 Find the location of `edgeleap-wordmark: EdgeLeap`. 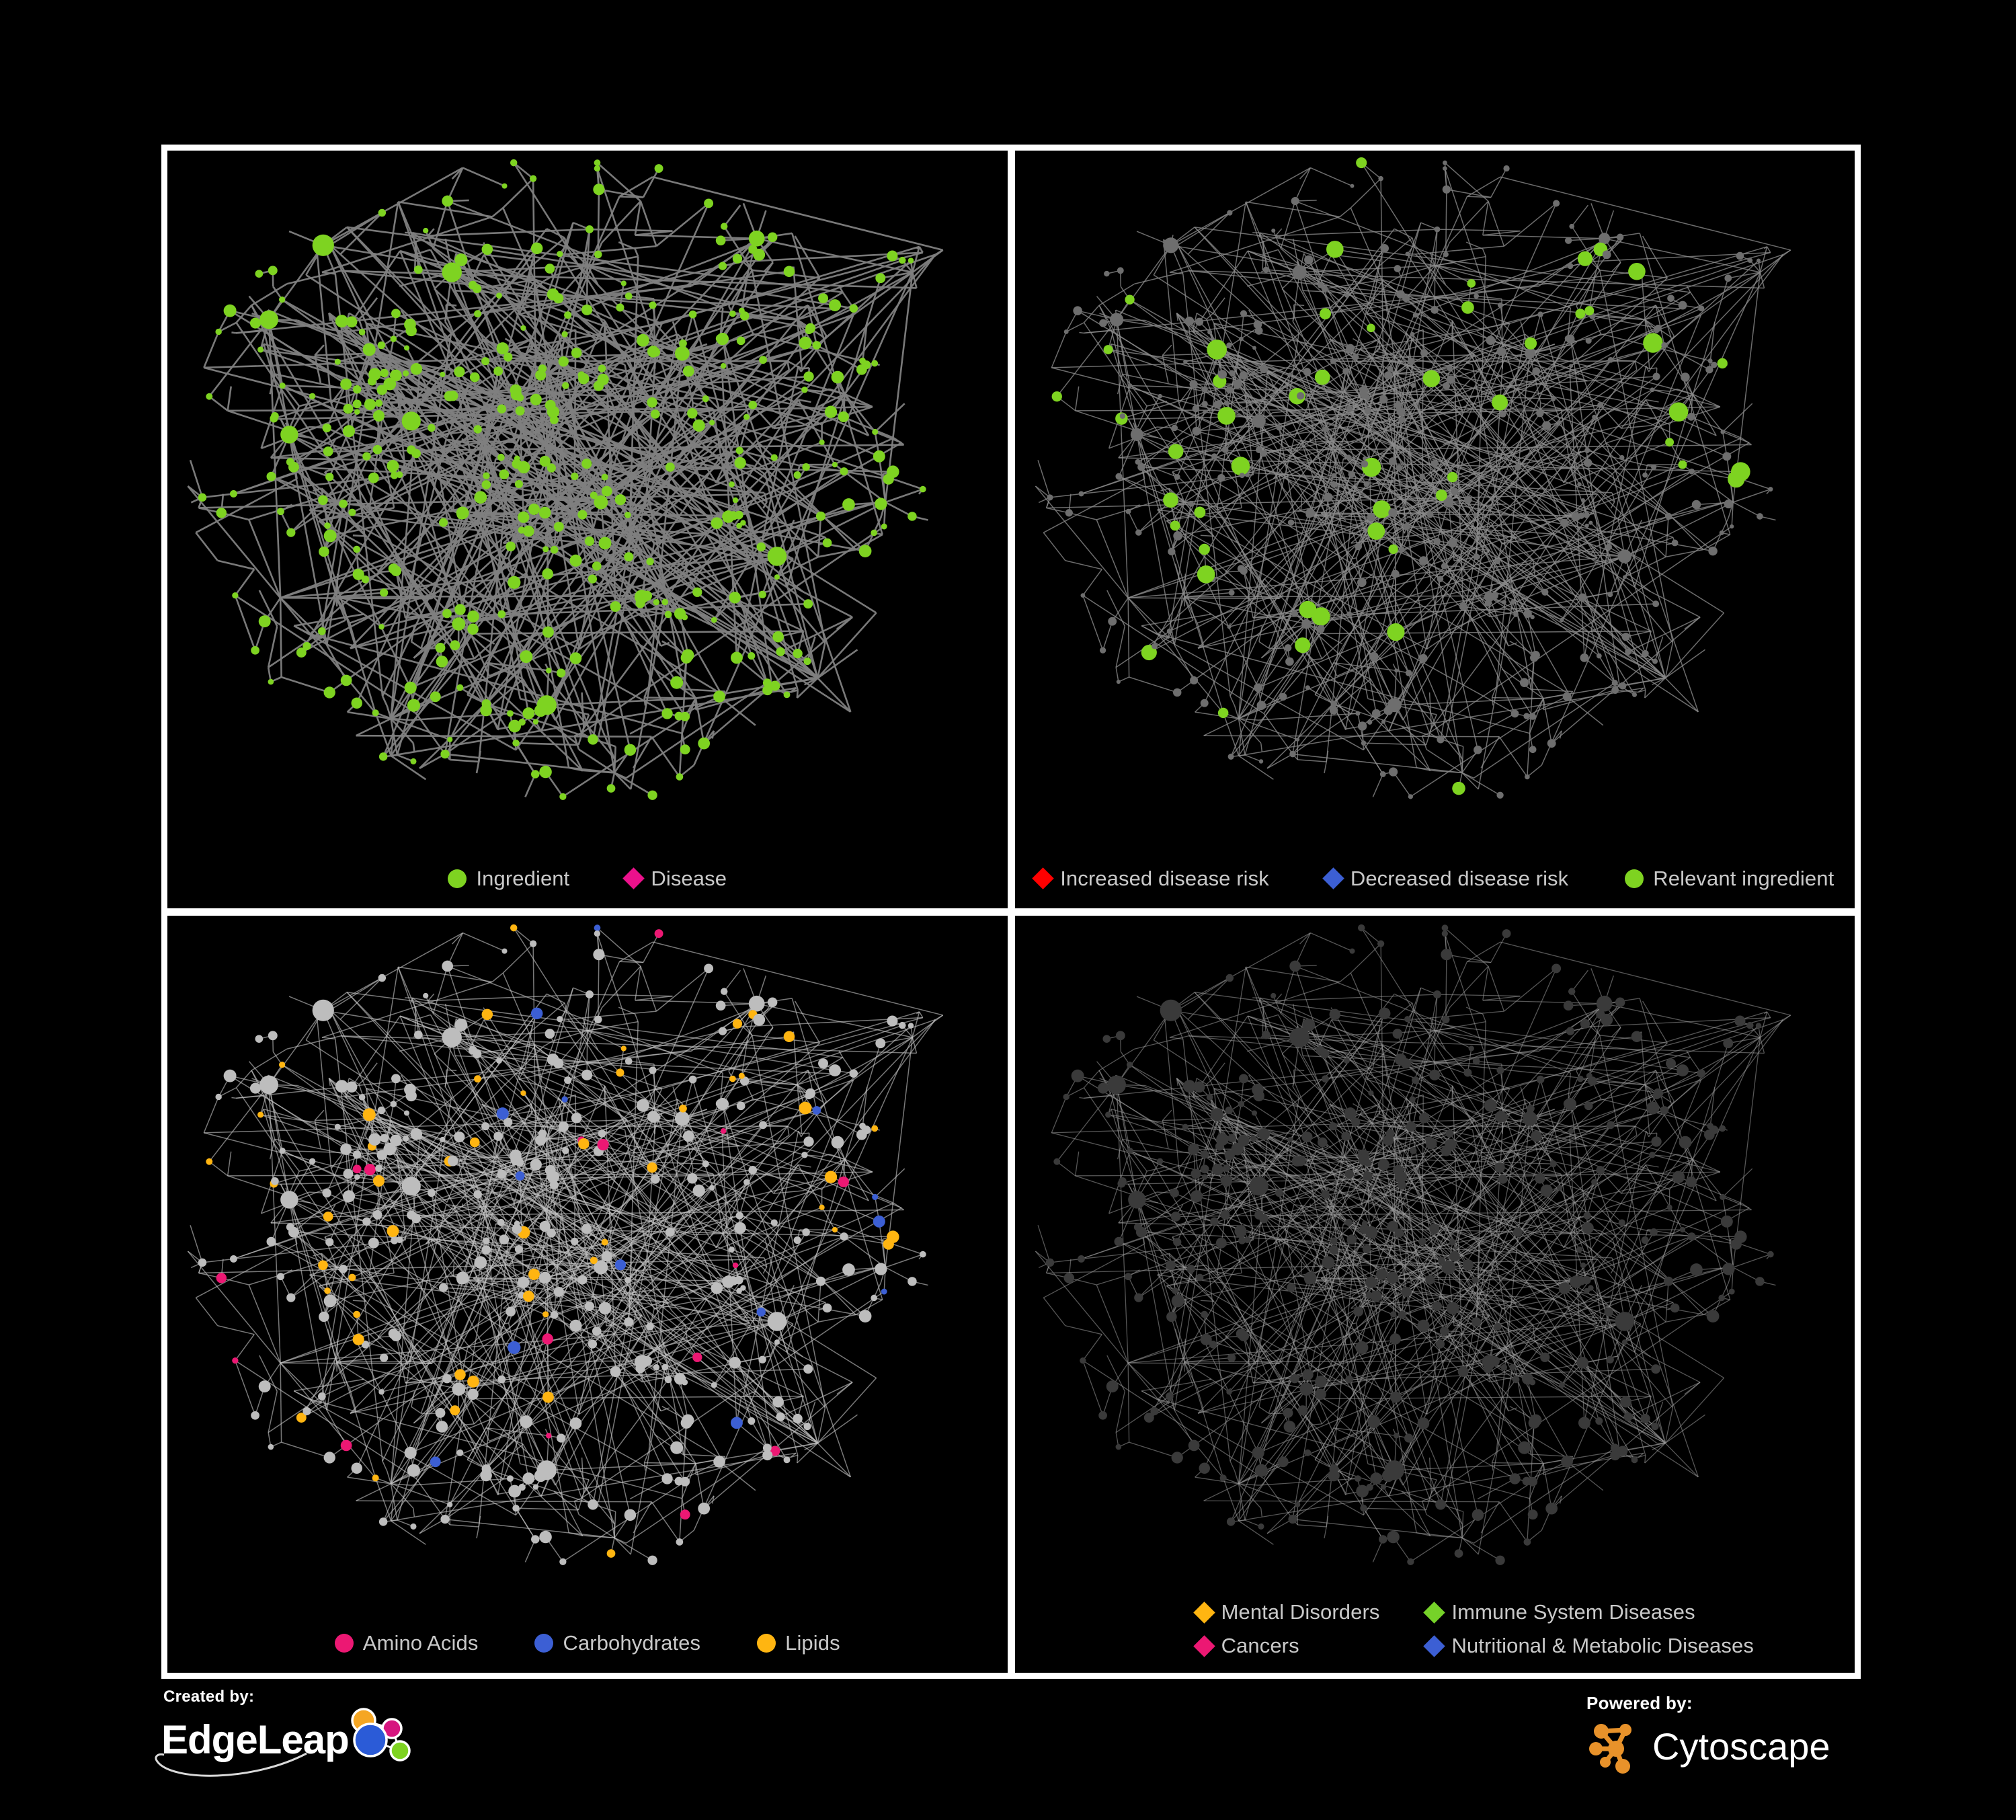

edgeleap-wordmark: EdgeLeap is located at coordinates (255, 1739).